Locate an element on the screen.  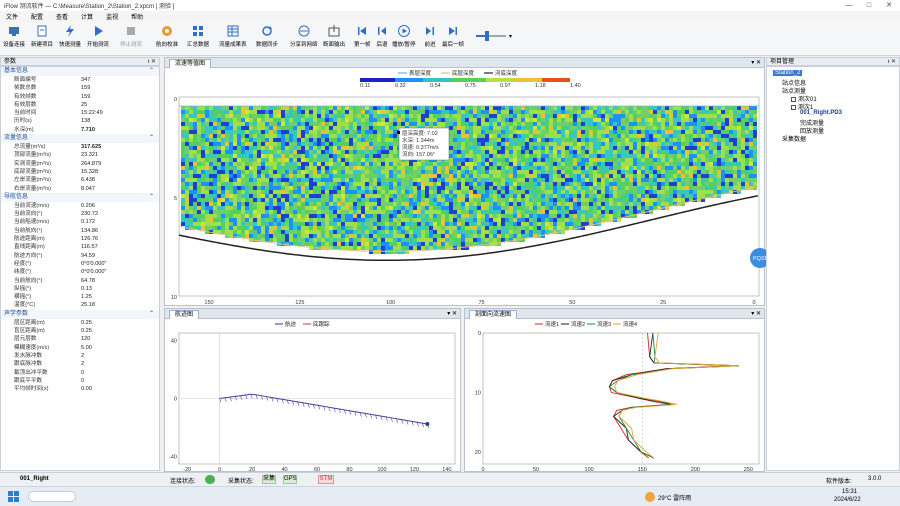
section-header: 声学参数 ⌃ is located at coordinates (80, 314).